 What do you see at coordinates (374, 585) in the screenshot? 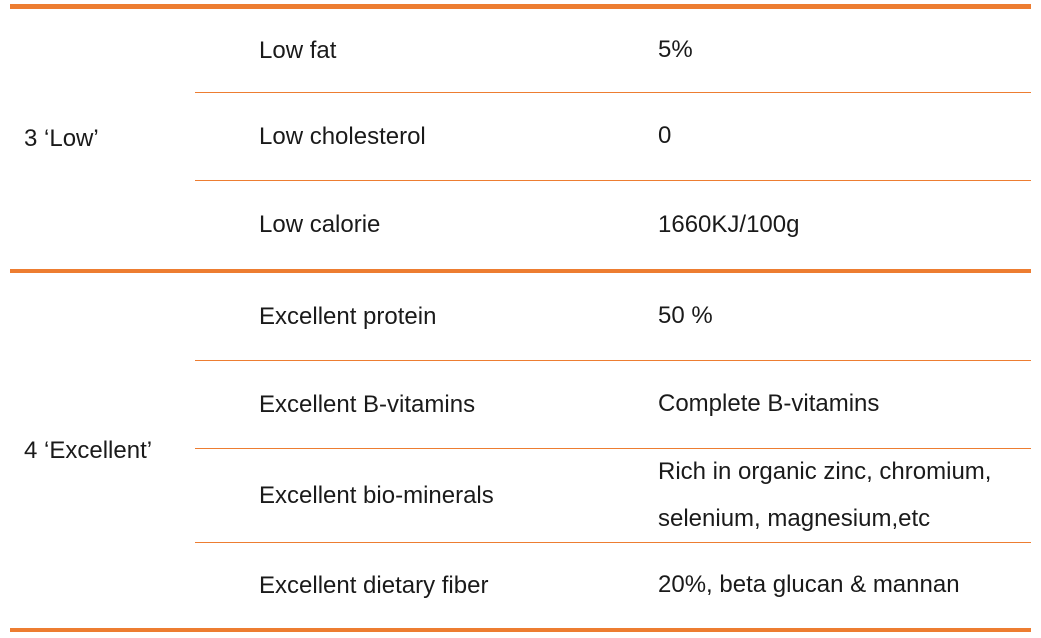
I see `cell-label: Excellent dietary fiber` at bounding box center [374, 585].